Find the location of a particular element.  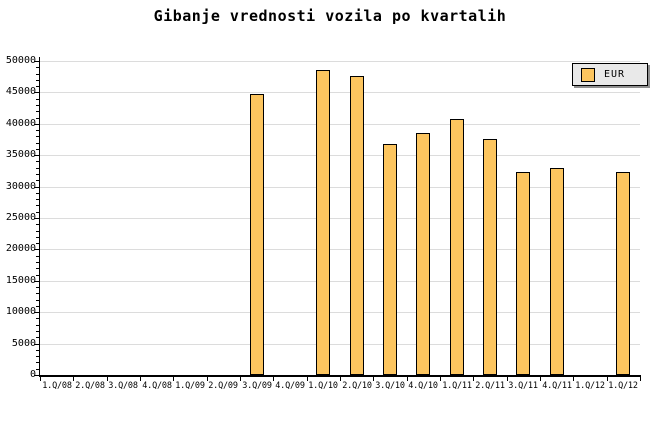

x-tick-label: 2.Q/10 is located at coordinates (357, 386).